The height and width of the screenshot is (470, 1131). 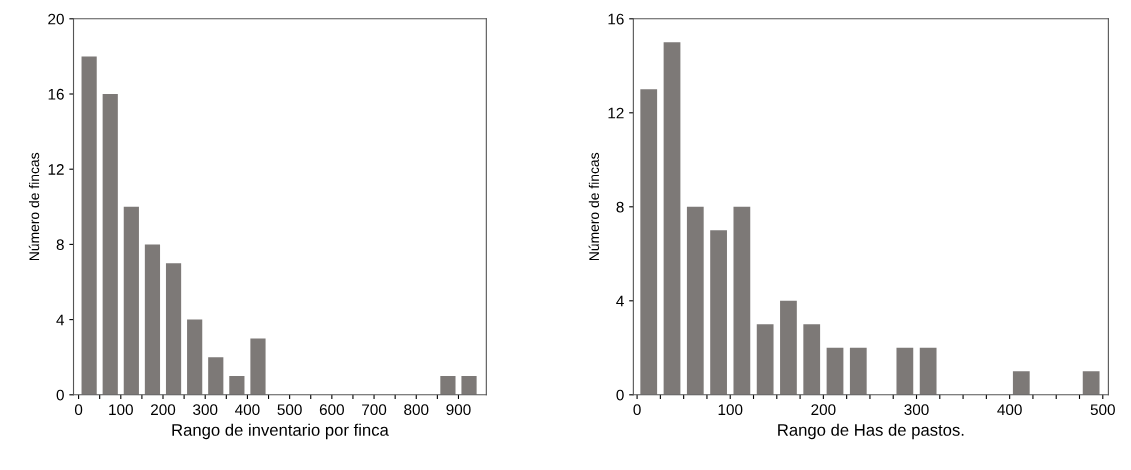 What do you see at coordinates (331, 410) in the screenshot?
I see `x-tick-label: 600` at bounding box center [331, 410].